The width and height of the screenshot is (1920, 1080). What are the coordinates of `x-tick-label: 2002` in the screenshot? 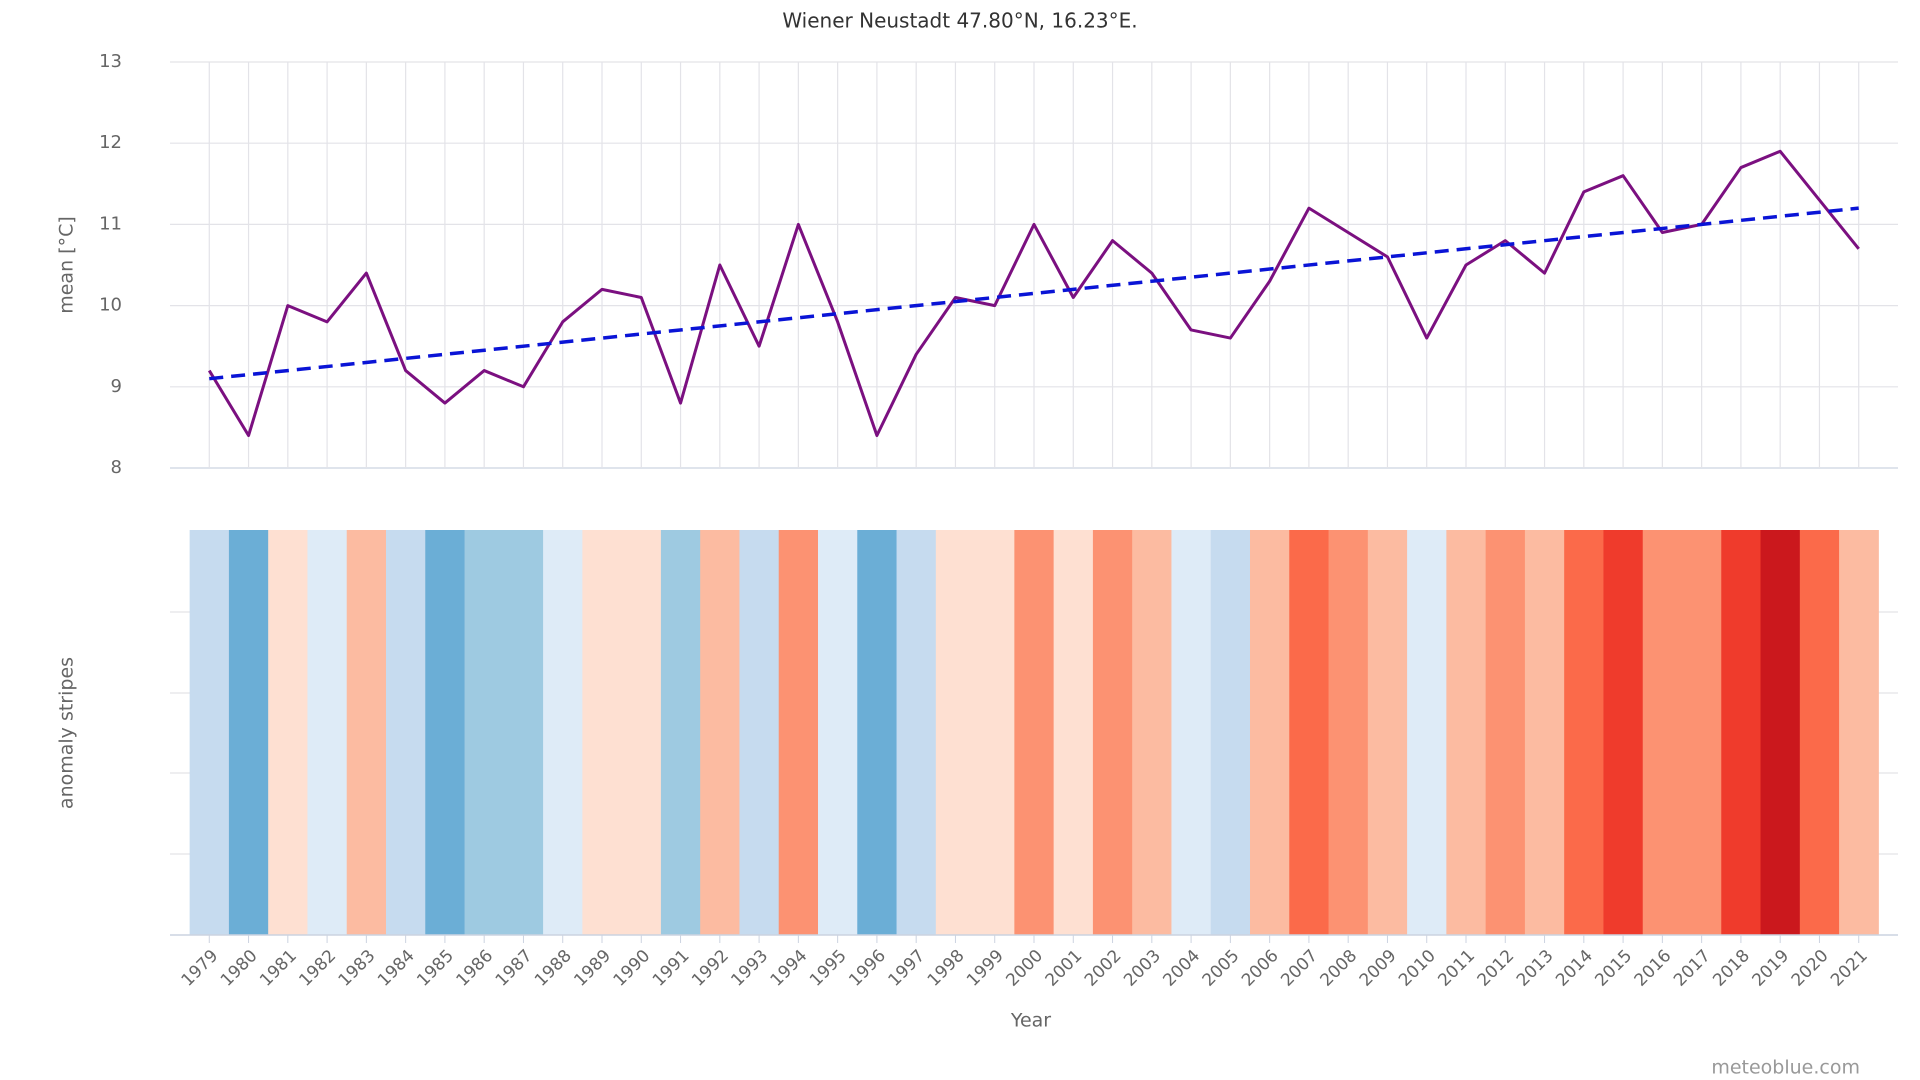 It's located at (1103, 968).